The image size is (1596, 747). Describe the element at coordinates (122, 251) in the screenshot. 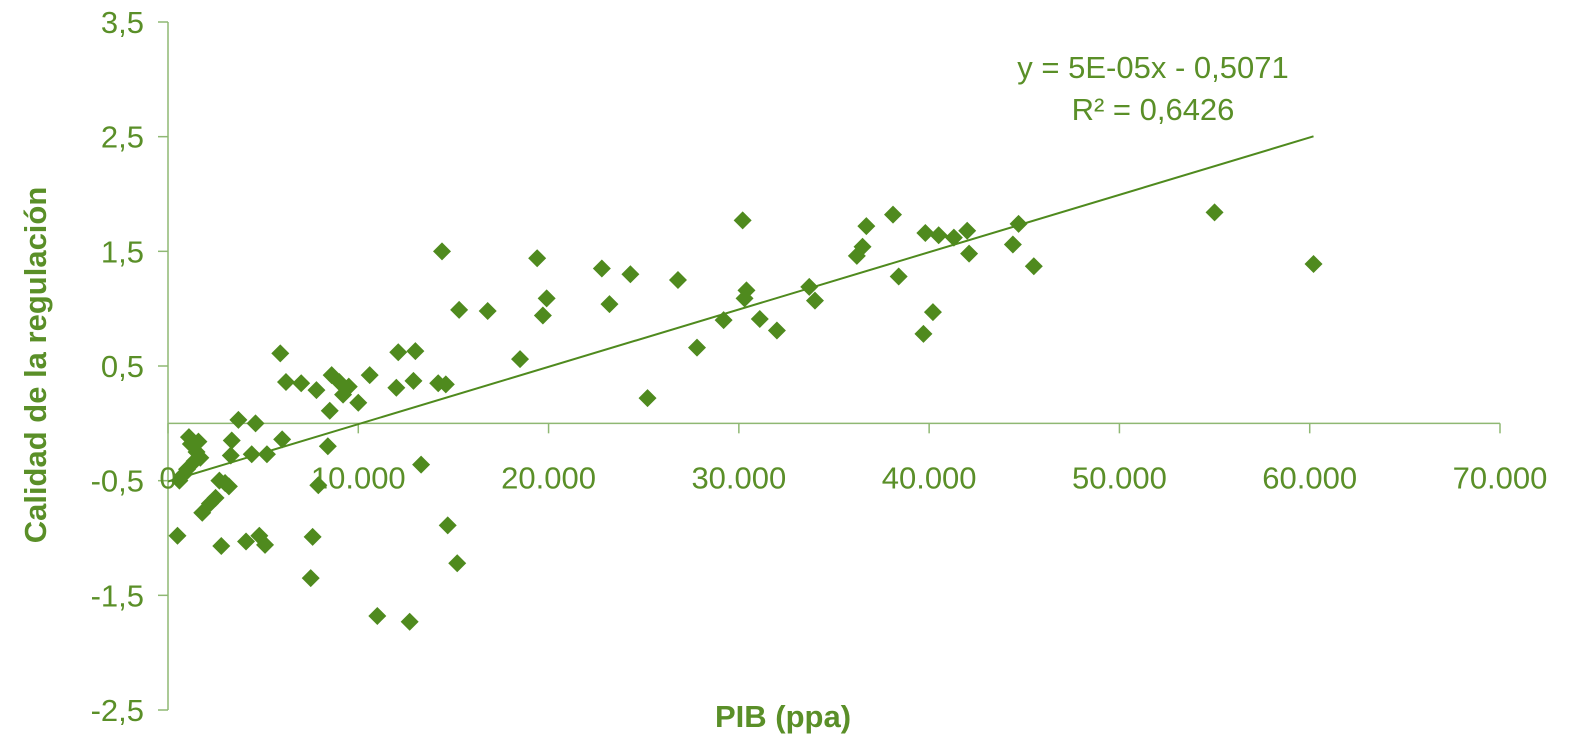

I see `y-tick-label: 1,5` at that location.